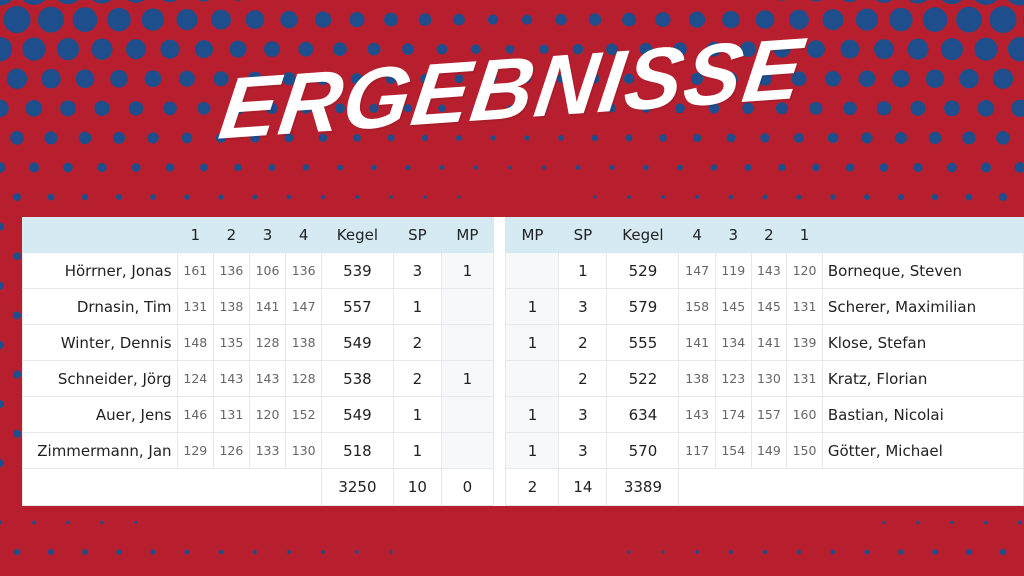  Describe the element at coordinates (643, 414) in the screenshot. I see `kegel-total: 634` at that location.